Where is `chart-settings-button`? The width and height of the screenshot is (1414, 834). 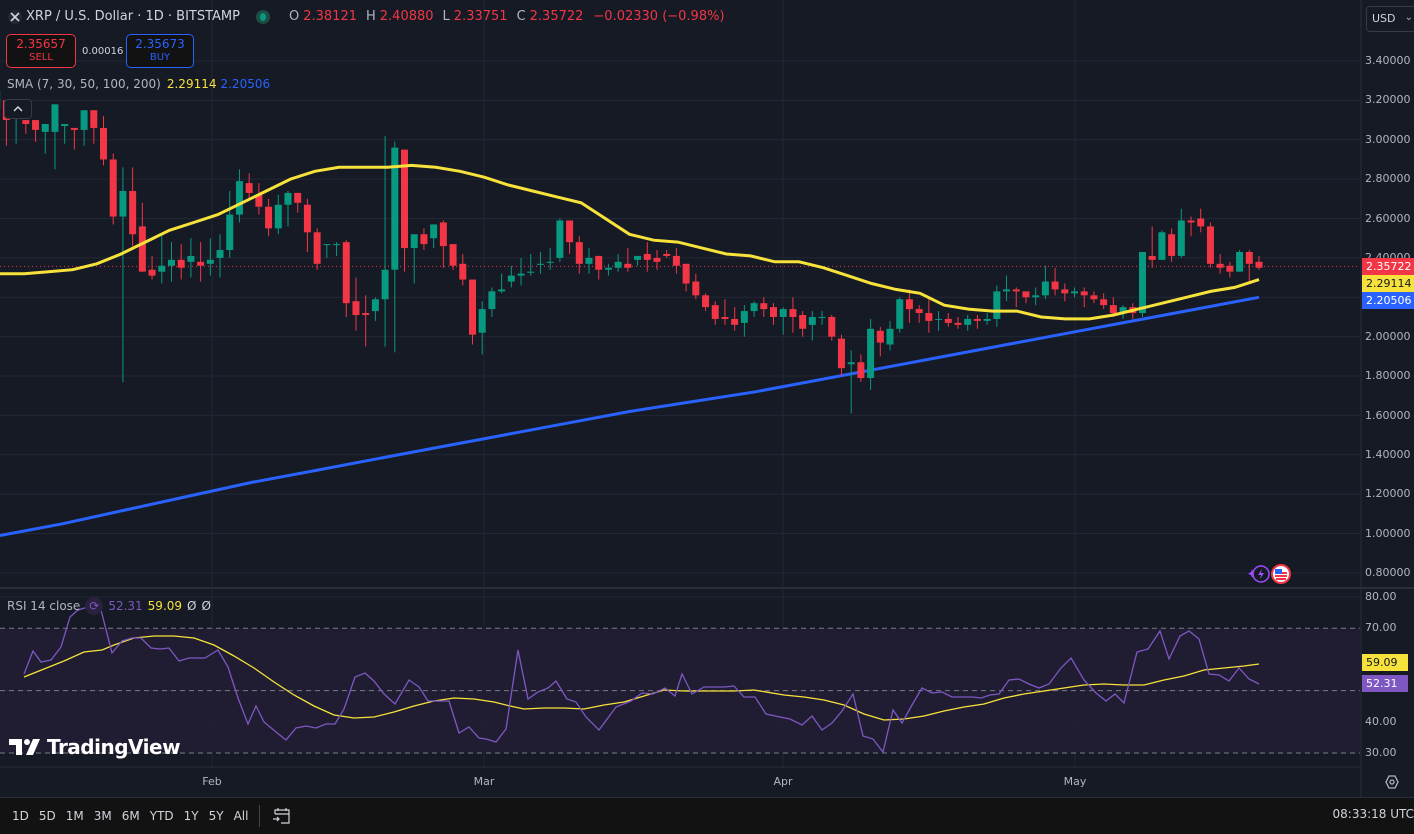 chart-settings-button is located at coordinates (1392, 782).